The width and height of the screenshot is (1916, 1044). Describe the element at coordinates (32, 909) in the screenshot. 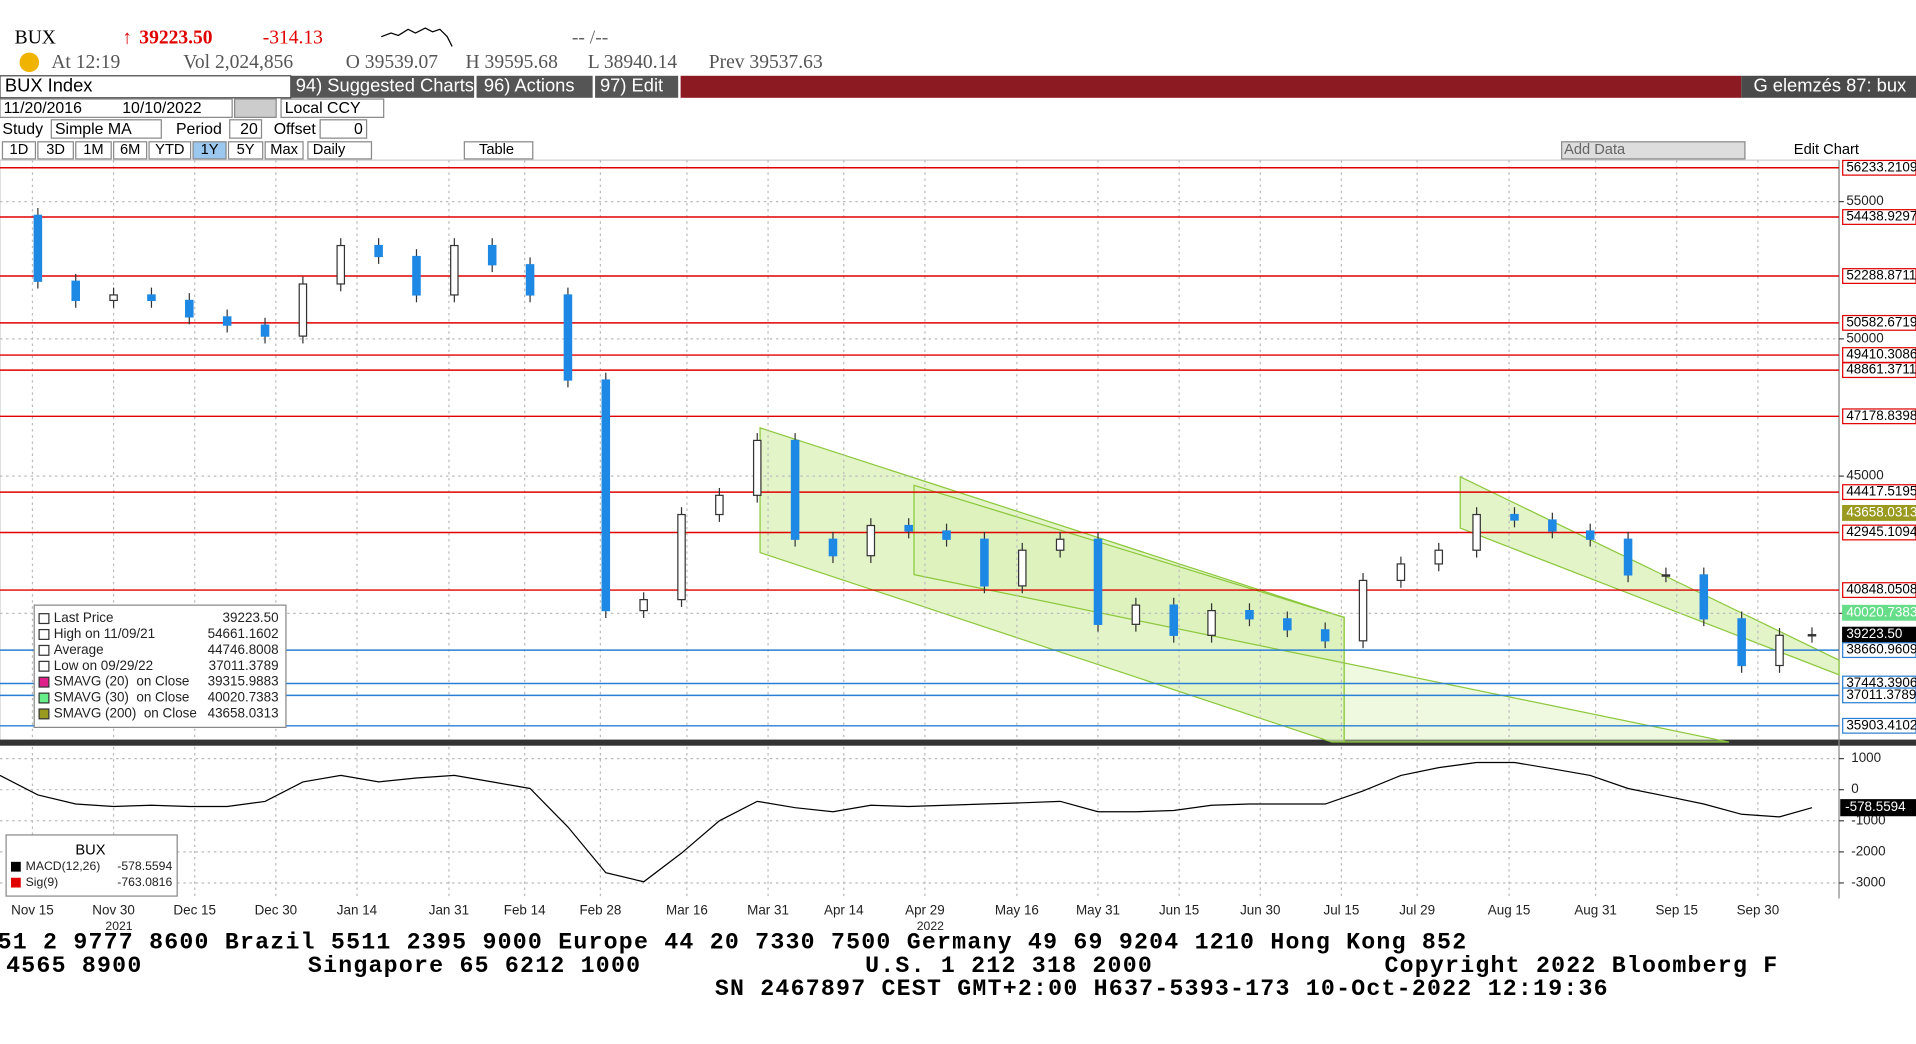

I see `x-tick-label: Nov 15` at that location.